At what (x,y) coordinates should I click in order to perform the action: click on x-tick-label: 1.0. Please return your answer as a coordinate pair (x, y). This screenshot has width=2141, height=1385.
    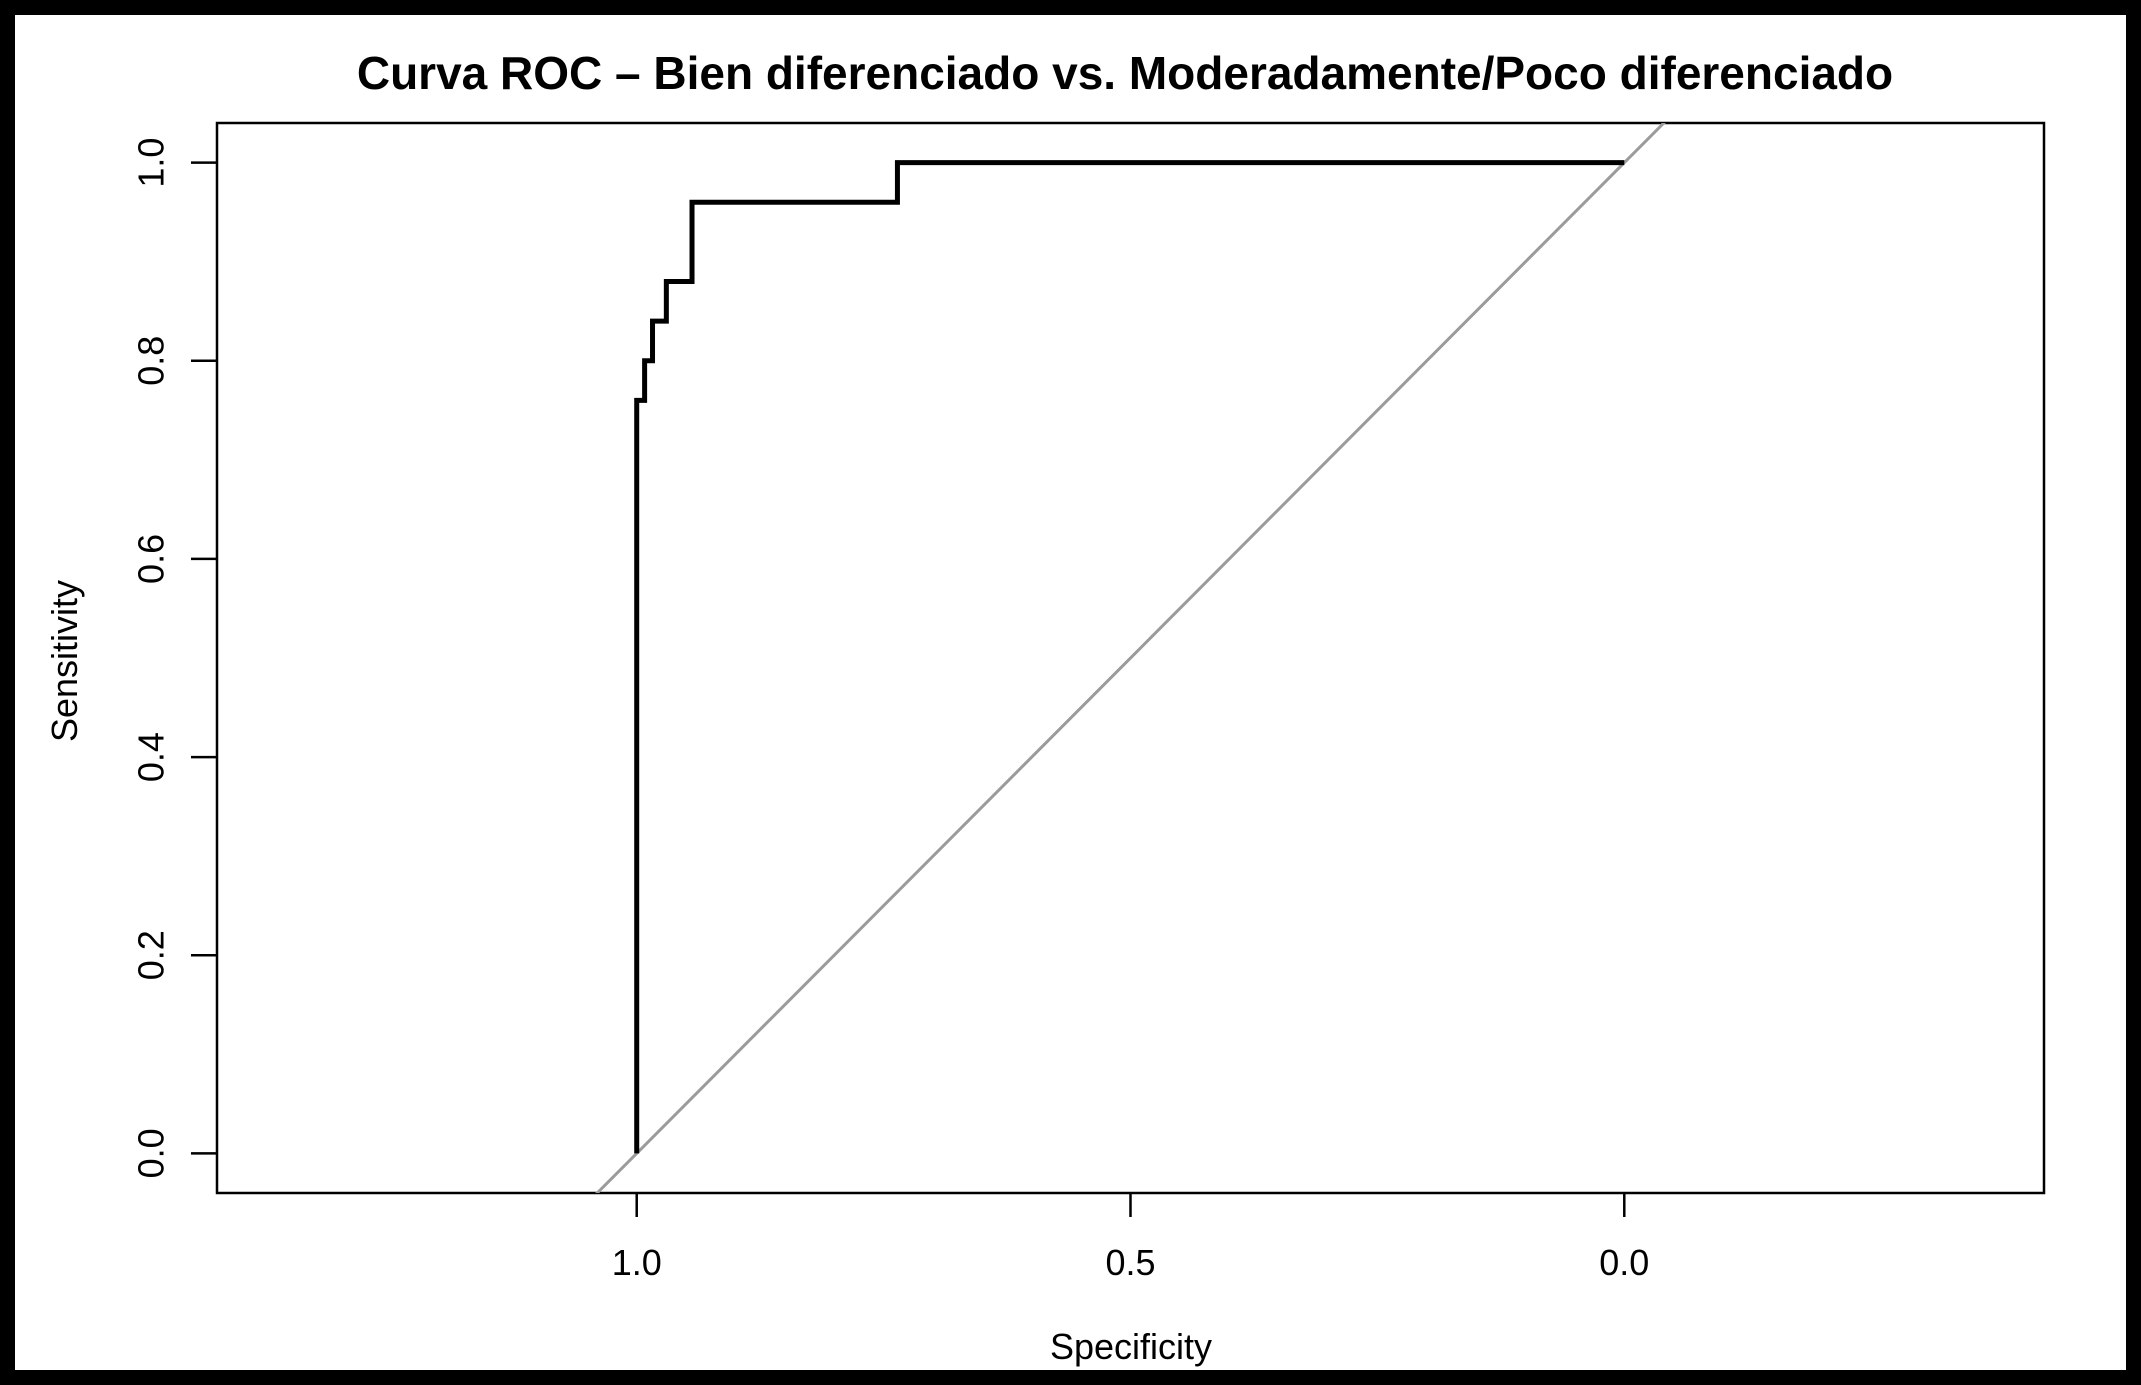
    Looking at the image, I should click on (637, 1262).